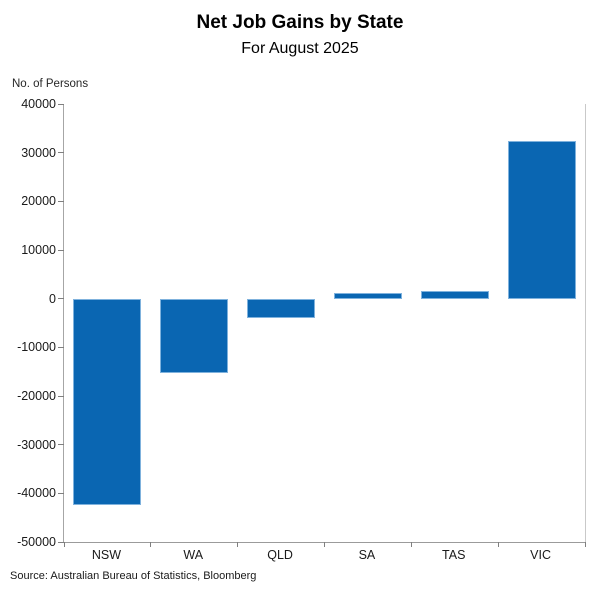  What do you see at coordinates (300, 48) in the screenshot?
I see `chart-subtitle: For August 2025` at bounding box center [300, 48].